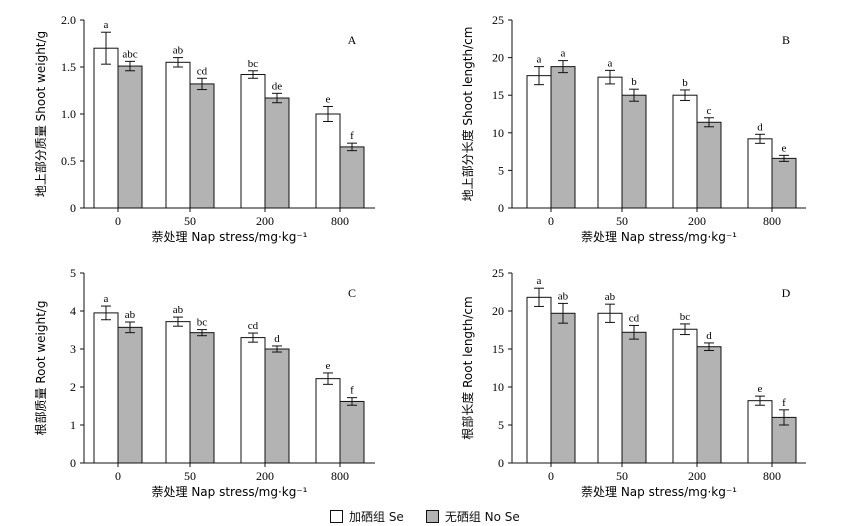  I want to click on panel-b-ytick-label: 15, so click(498, 95).